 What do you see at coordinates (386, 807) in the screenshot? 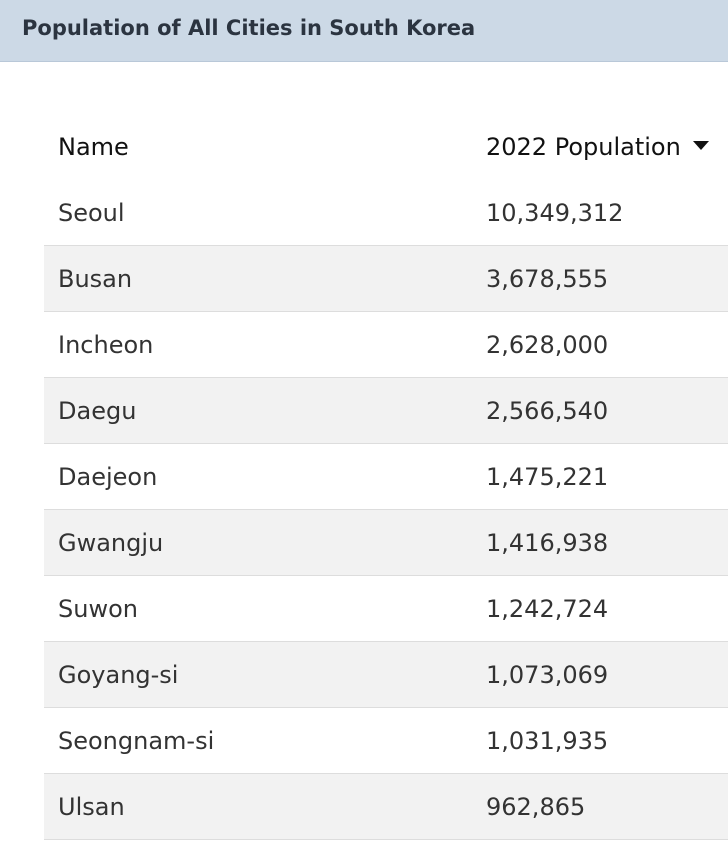
I see `table-row: Ulsan 962,865` at bounding box center [386, 807].